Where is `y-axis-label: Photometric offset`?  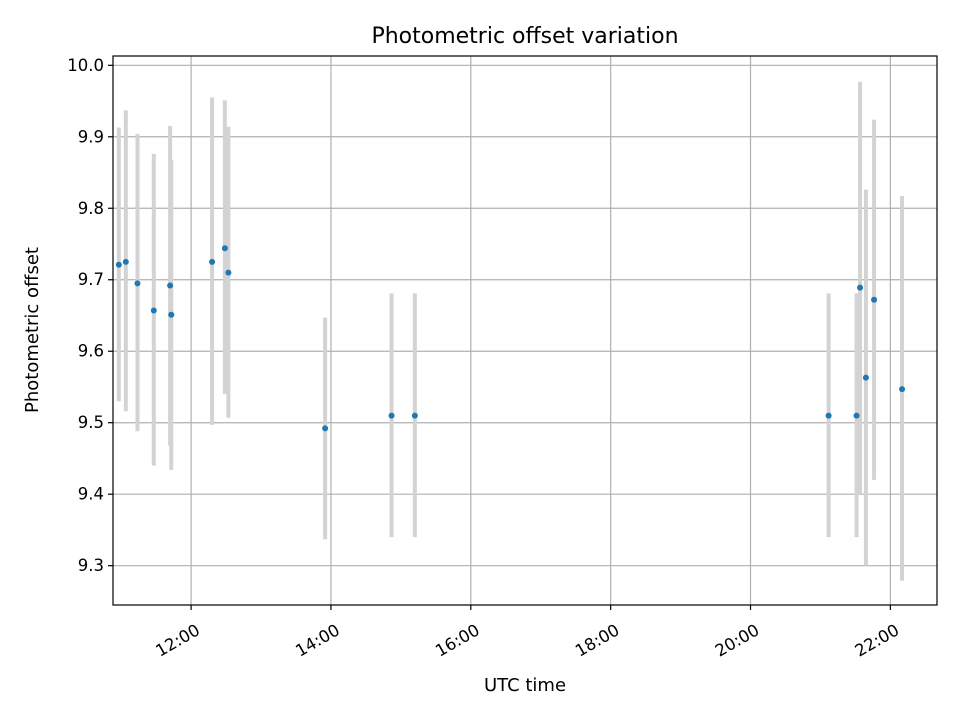
y-axis-label: Photometric offset is located at coordinates (32, 330).